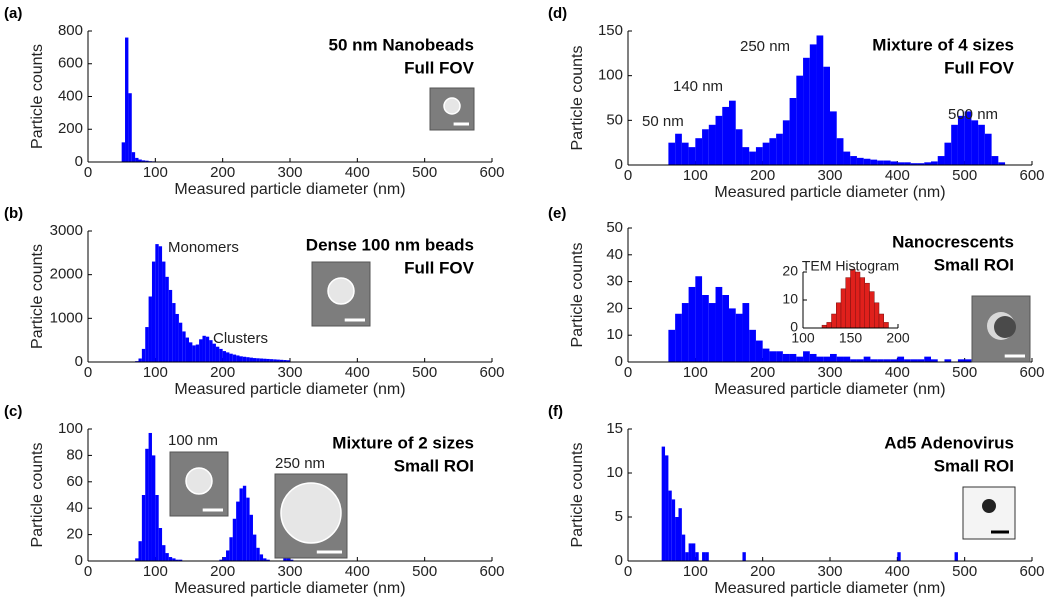 The height and width of the screenshot is (599, 1050). I want to click on y-tick-label: 40, so click(614, 254).